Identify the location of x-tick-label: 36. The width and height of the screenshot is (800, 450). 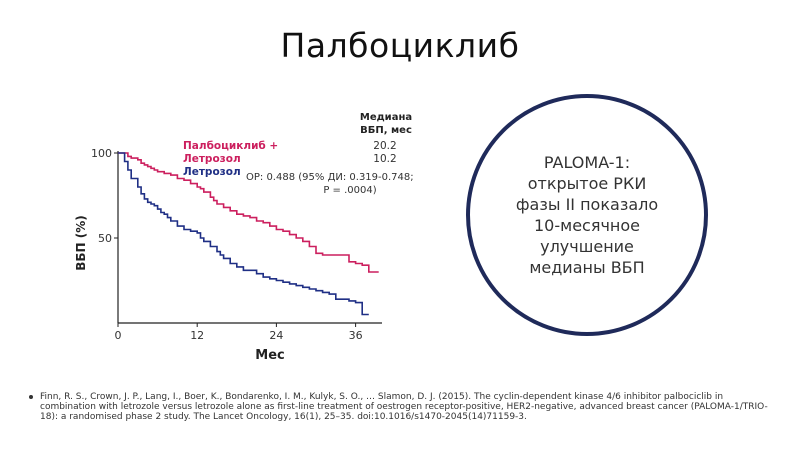
(356, 335).